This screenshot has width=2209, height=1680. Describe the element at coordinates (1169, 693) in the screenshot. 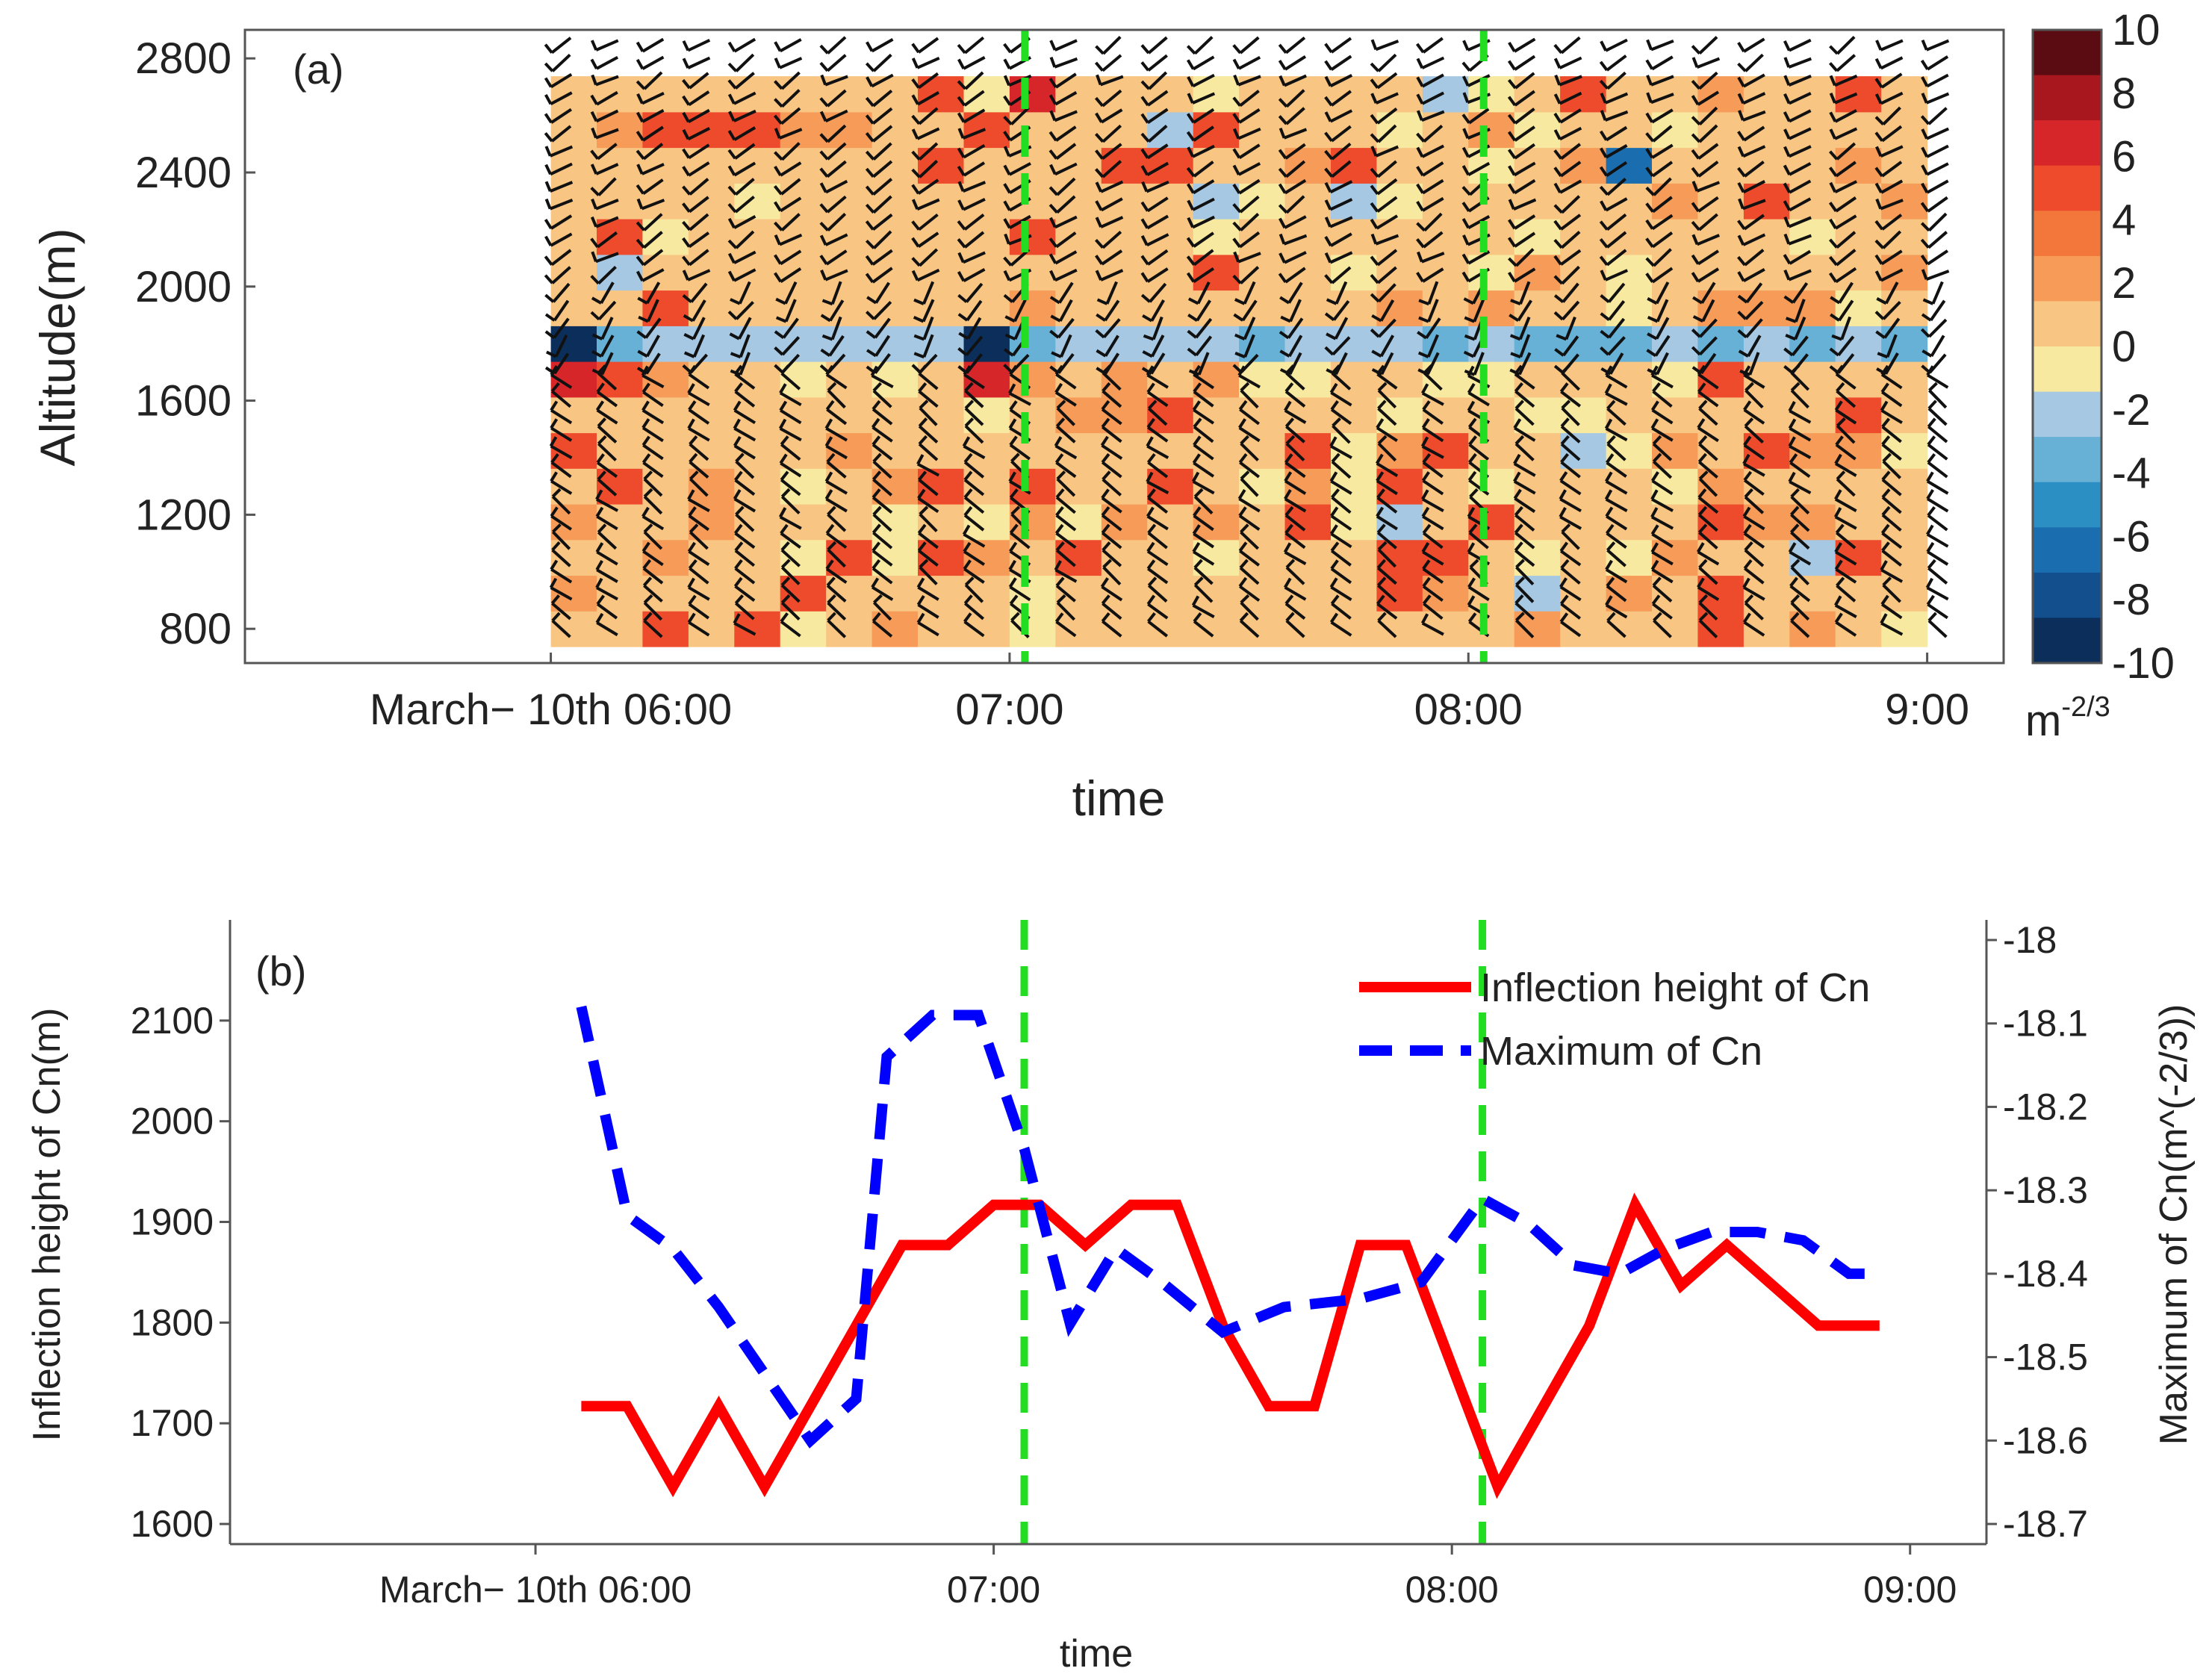

I see `heatmap-x-ticks: March− 10th 06:00 07:00 08:00 9:00` at that location.